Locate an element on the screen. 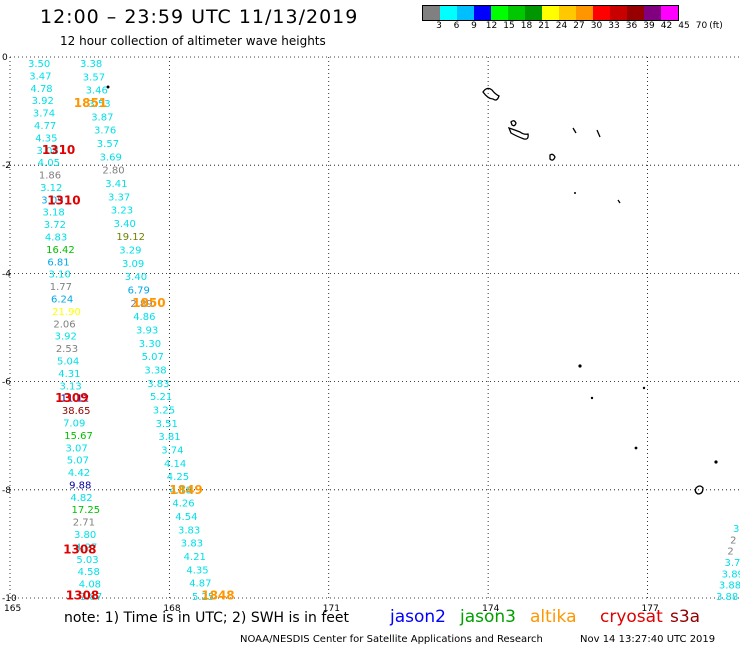 The height and width of the screenshot is (650, 740). swh-value: 3.46 is located at coordinates (97, 91).